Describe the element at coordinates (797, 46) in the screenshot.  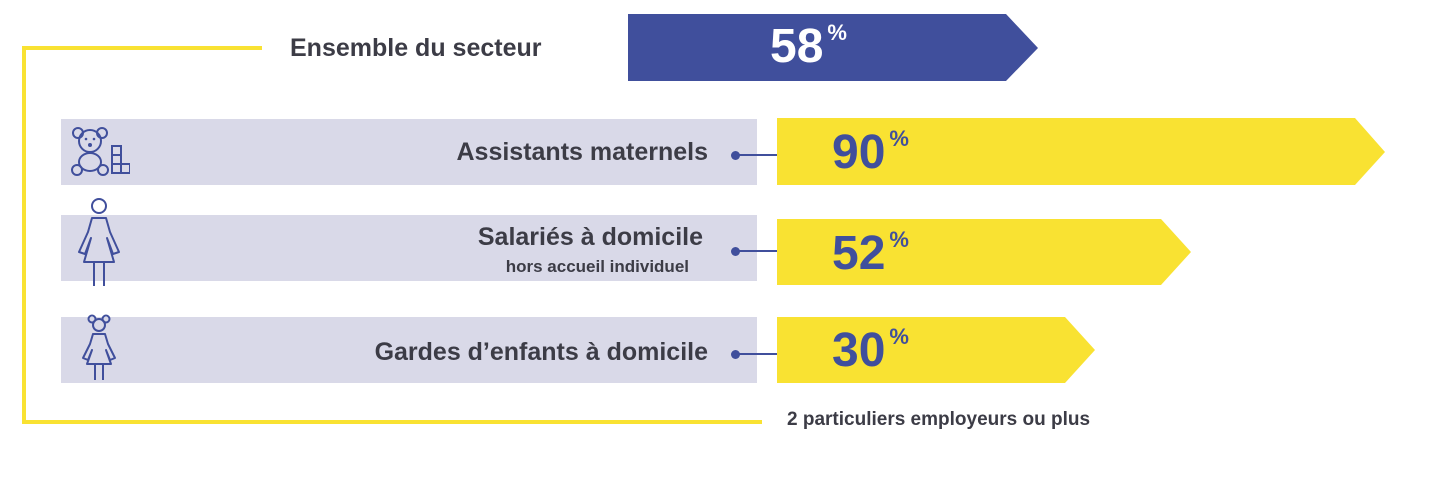
I see `total-value-number: 58` at that location.